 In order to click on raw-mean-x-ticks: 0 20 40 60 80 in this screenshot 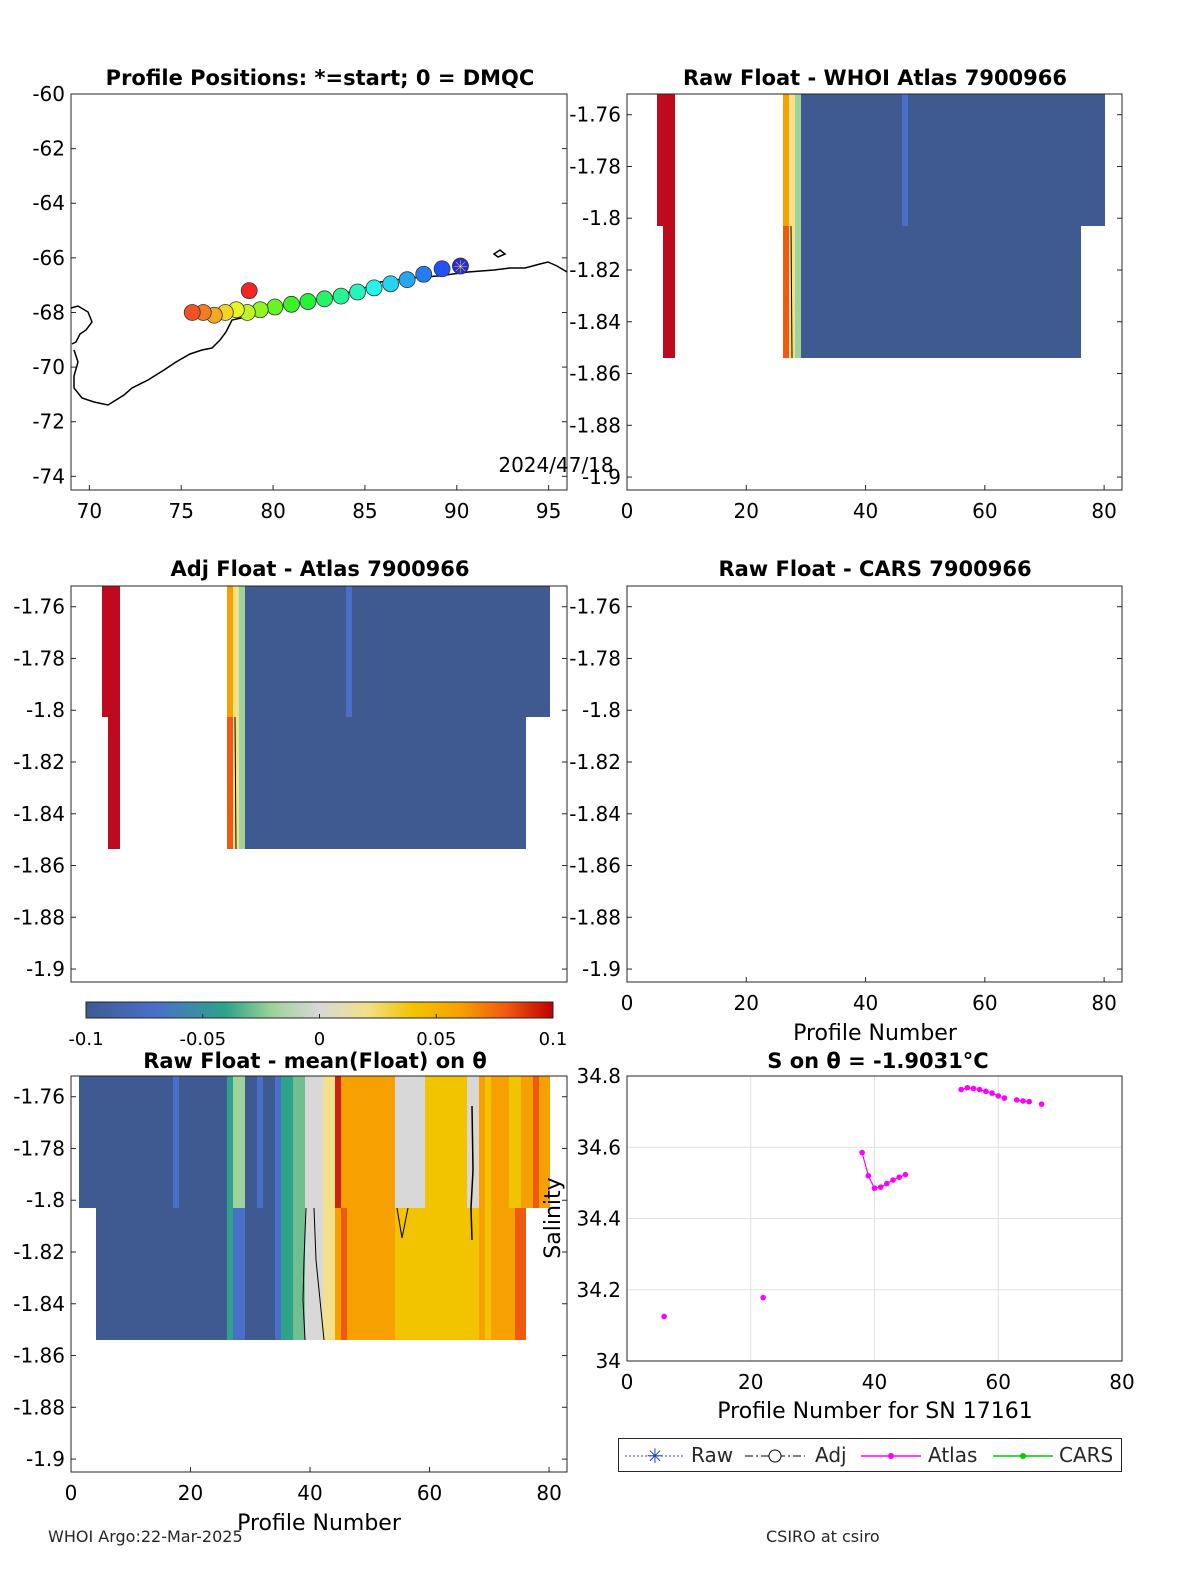, I will do `click(313, 1486)`.